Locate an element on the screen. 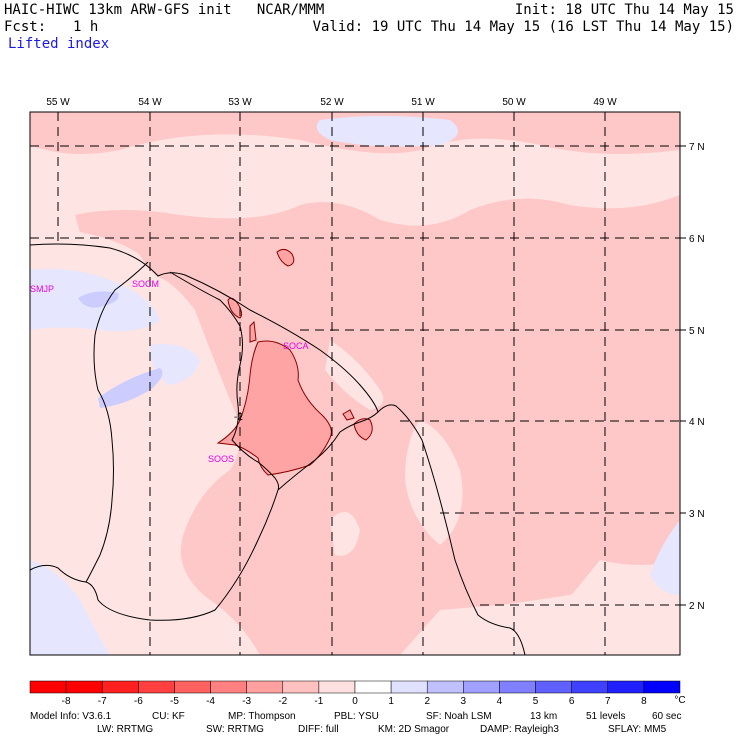 Image resolution: width=740 pixels, height=740 pixels. field-pale-patch-east is located at coordinates (434, 482).